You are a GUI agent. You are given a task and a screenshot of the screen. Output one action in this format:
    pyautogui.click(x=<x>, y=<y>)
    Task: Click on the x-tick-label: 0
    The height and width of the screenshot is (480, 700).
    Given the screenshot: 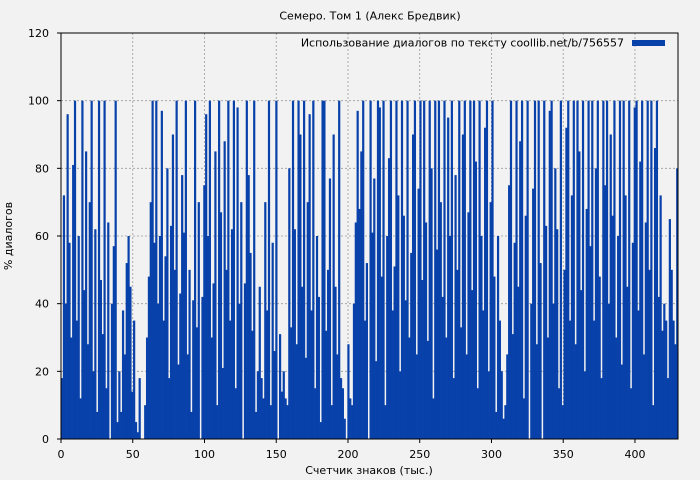 What is the action you would take?
    pyautogui.click(x=61, y=454)
    